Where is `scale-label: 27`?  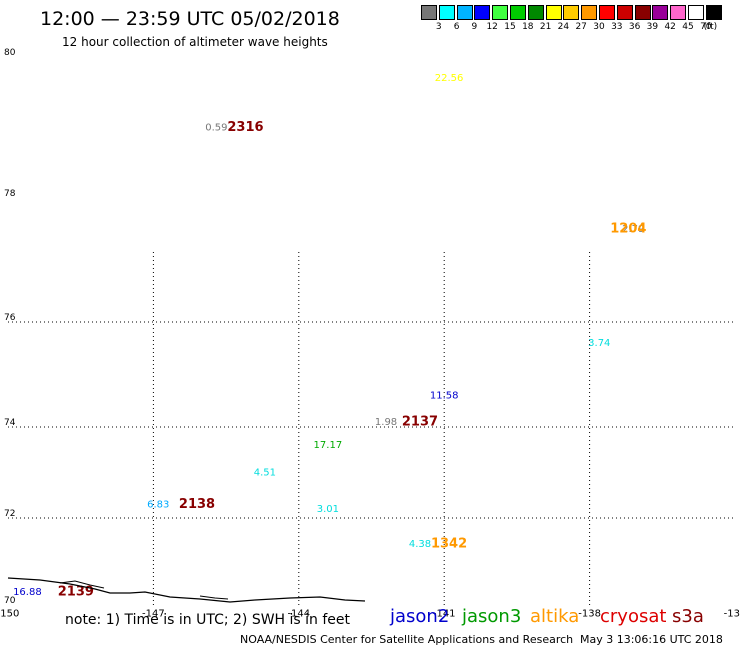 scale-label: 27 is located at coordinates (581, 27).